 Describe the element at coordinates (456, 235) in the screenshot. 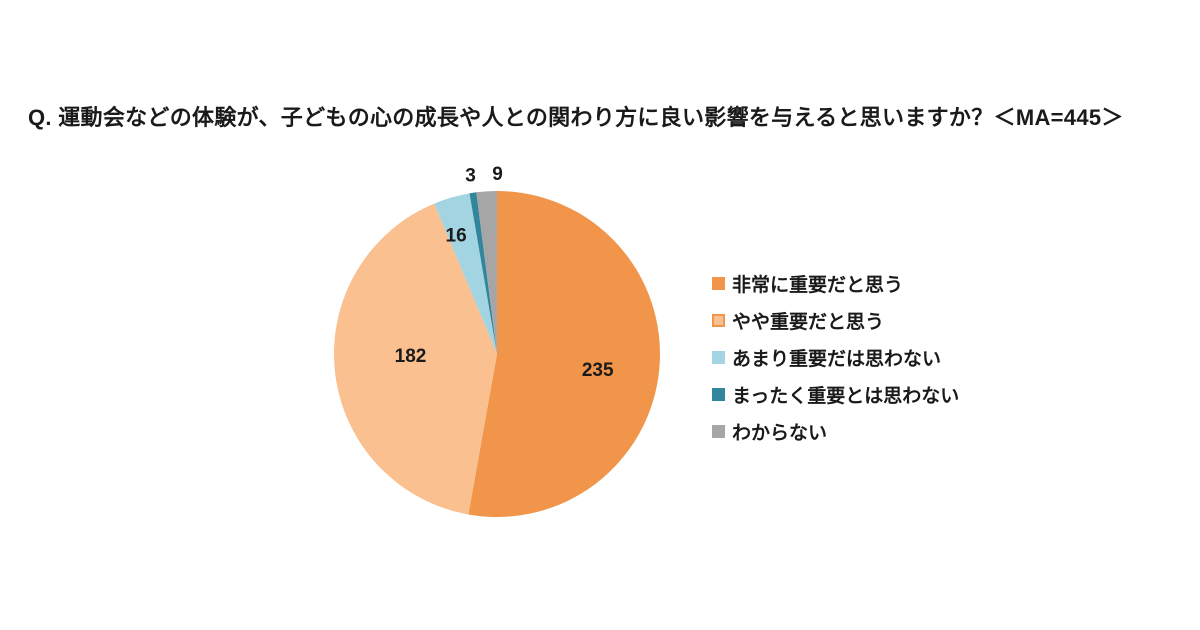

I see `pie-value-label-2: 16` at that location.